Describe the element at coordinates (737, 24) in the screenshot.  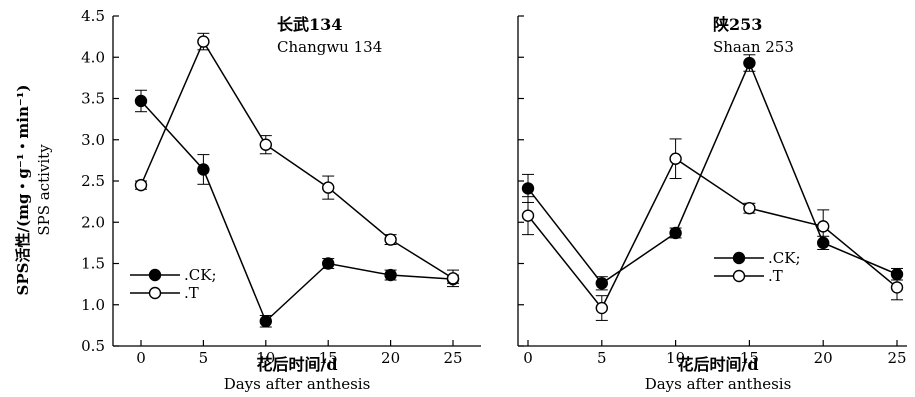
I see `panel-title: 陕253` at that location.